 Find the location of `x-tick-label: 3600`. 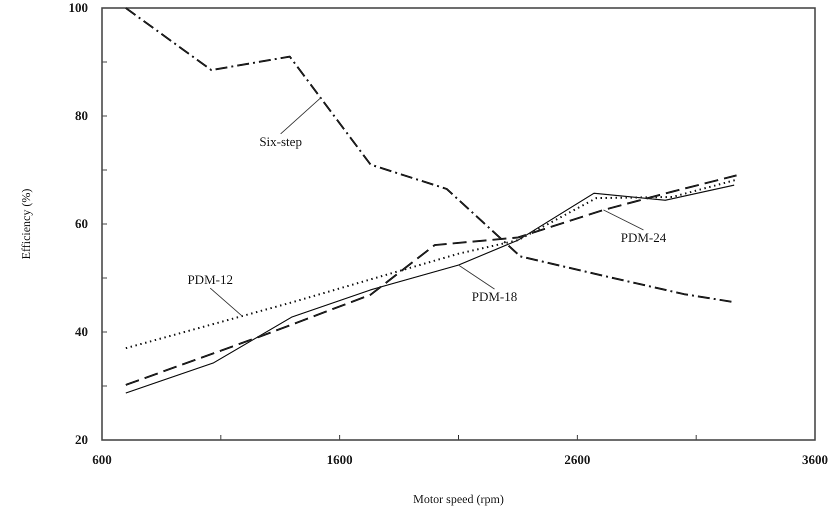

x-tick-label: 3600 is located at coordinates (815, 459).